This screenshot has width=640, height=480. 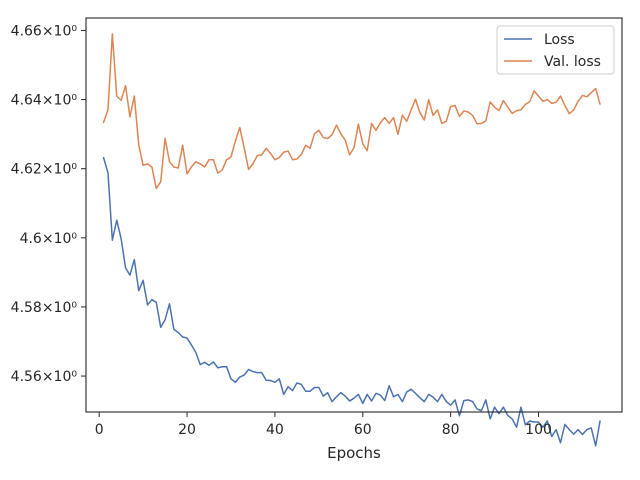 I want to click on y-tick-label: 4.62×10⁰, so click(x=44, y=170).